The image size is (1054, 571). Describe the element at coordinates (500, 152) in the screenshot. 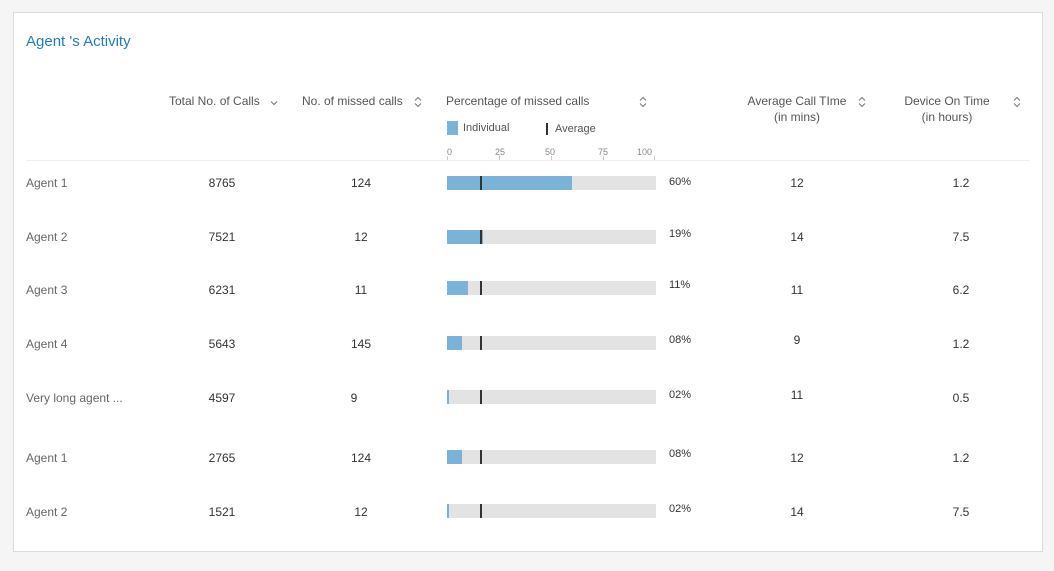

I see `scale-label-25: 25` at that location.